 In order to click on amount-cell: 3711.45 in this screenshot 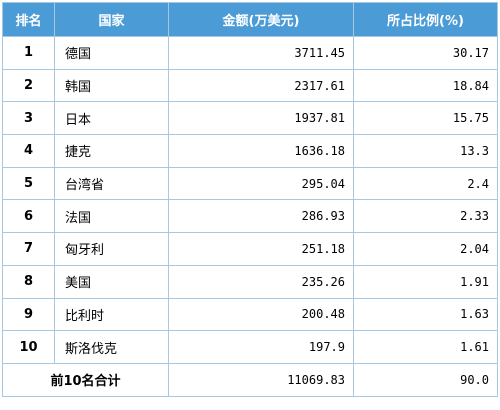, I will do `click(261, 53)`.